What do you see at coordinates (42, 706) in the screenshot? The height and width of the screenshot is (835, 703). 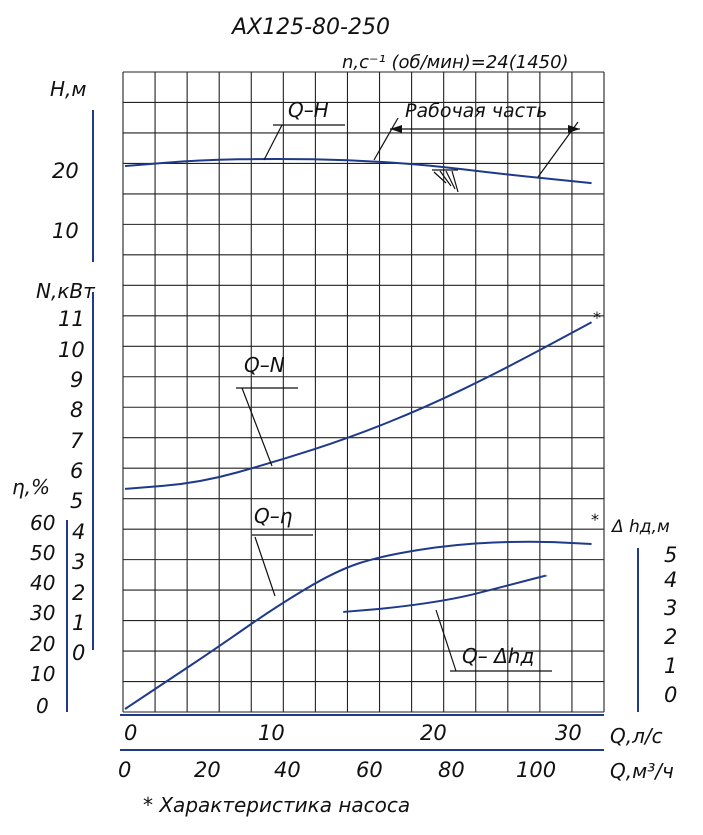 I see `eta-tick: 0` at bounding box center [42, 706].